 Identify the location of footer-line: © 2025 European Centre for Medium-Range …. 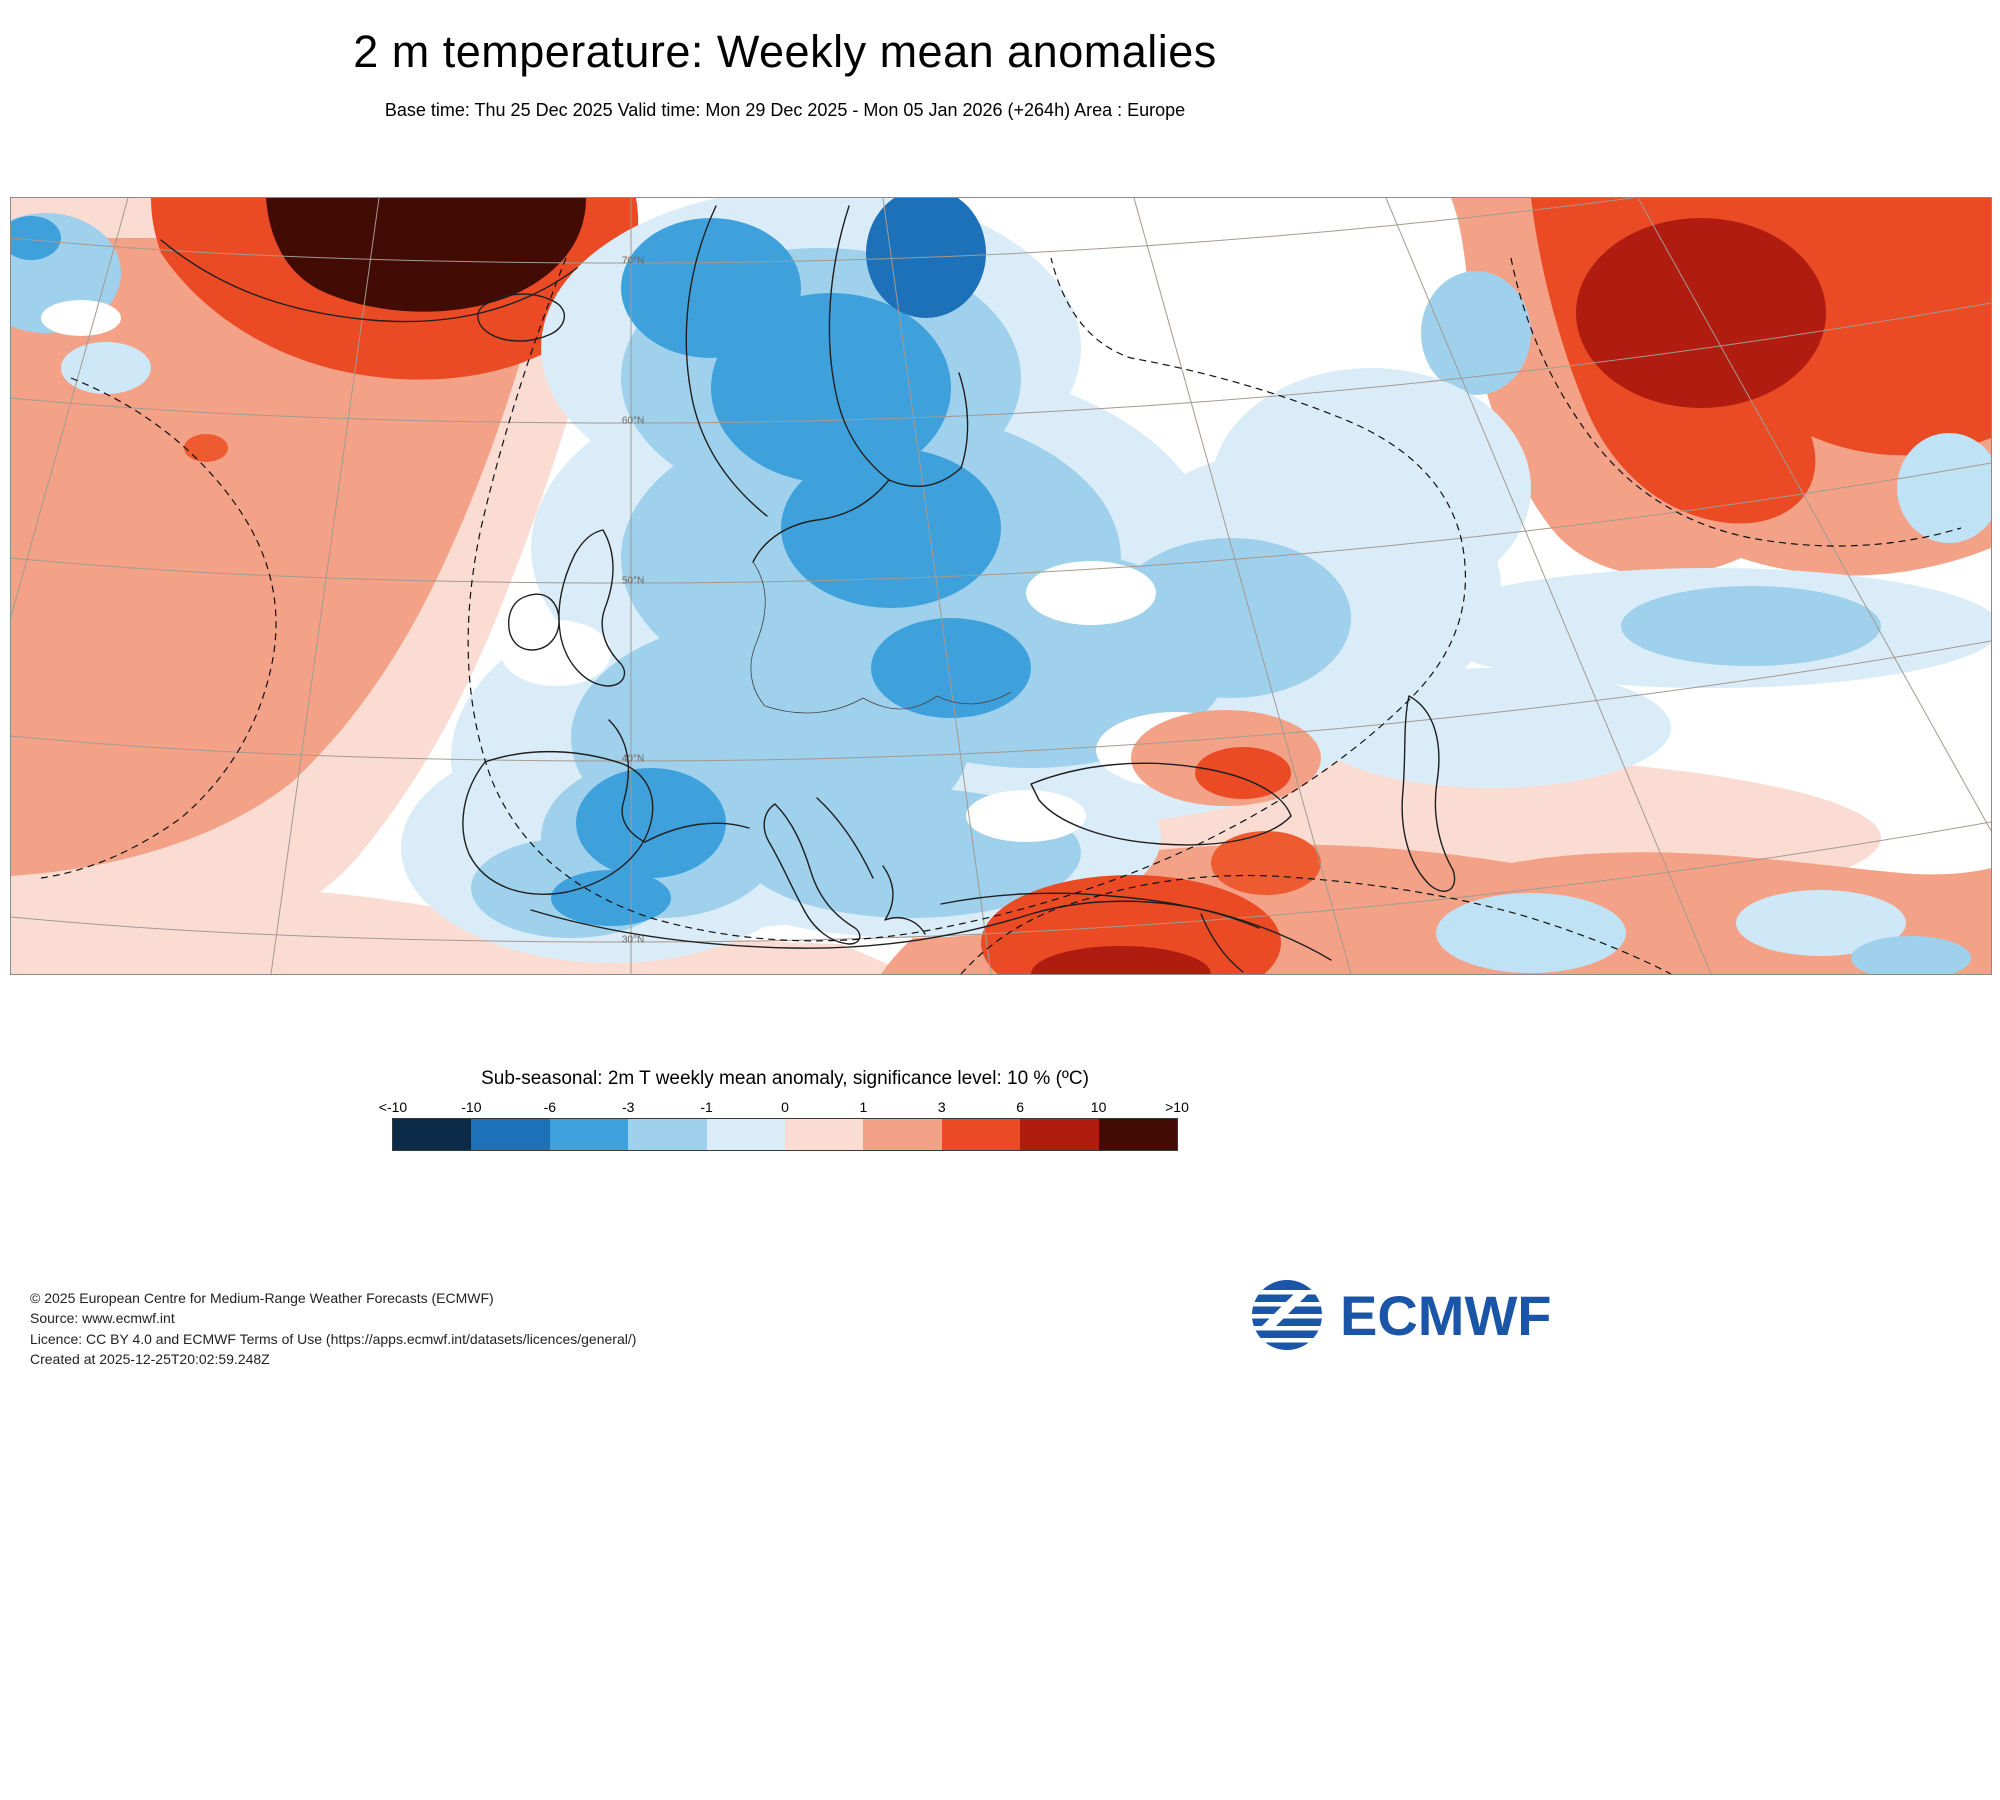
(262, 1298).